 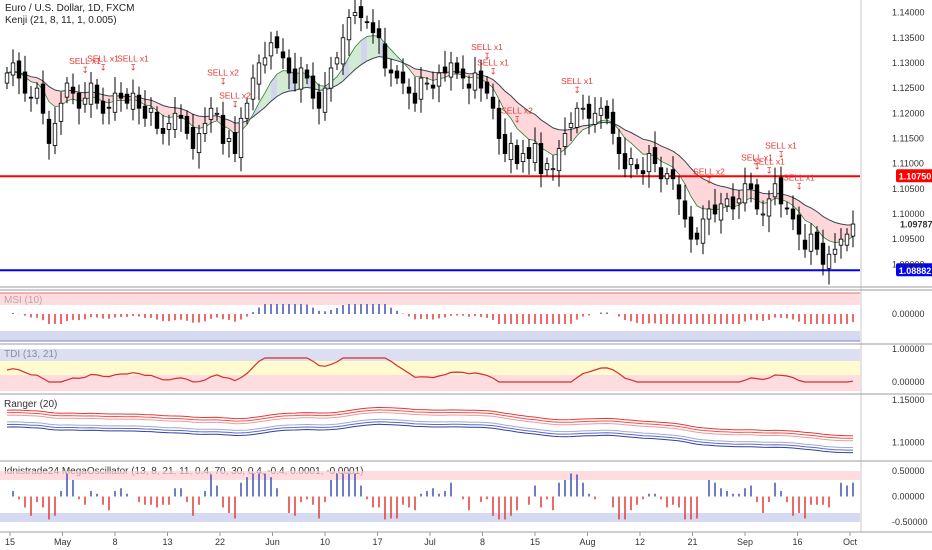 I want to click on x-tick-label: 16, so click(x=797, y=542).